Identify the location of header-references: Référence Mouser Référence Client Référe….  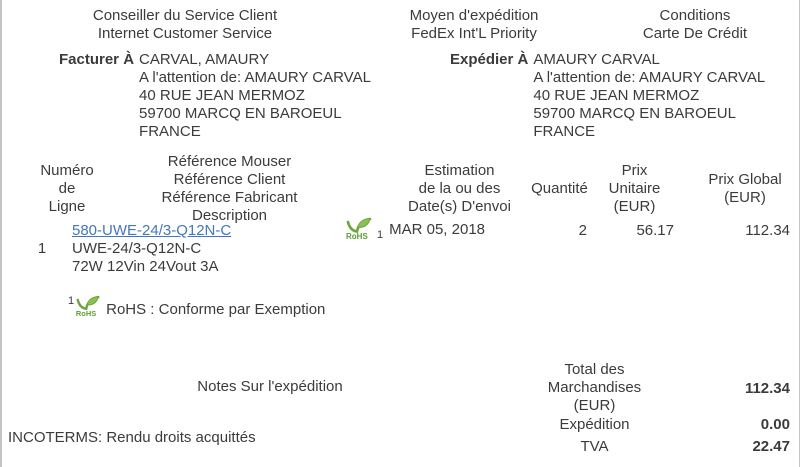
(229, 188).